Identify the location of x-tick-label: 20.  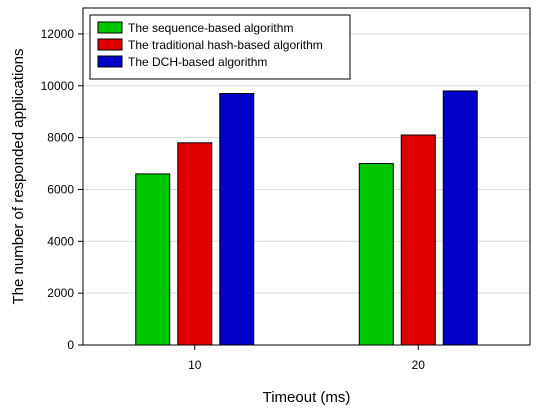
(419, 365).